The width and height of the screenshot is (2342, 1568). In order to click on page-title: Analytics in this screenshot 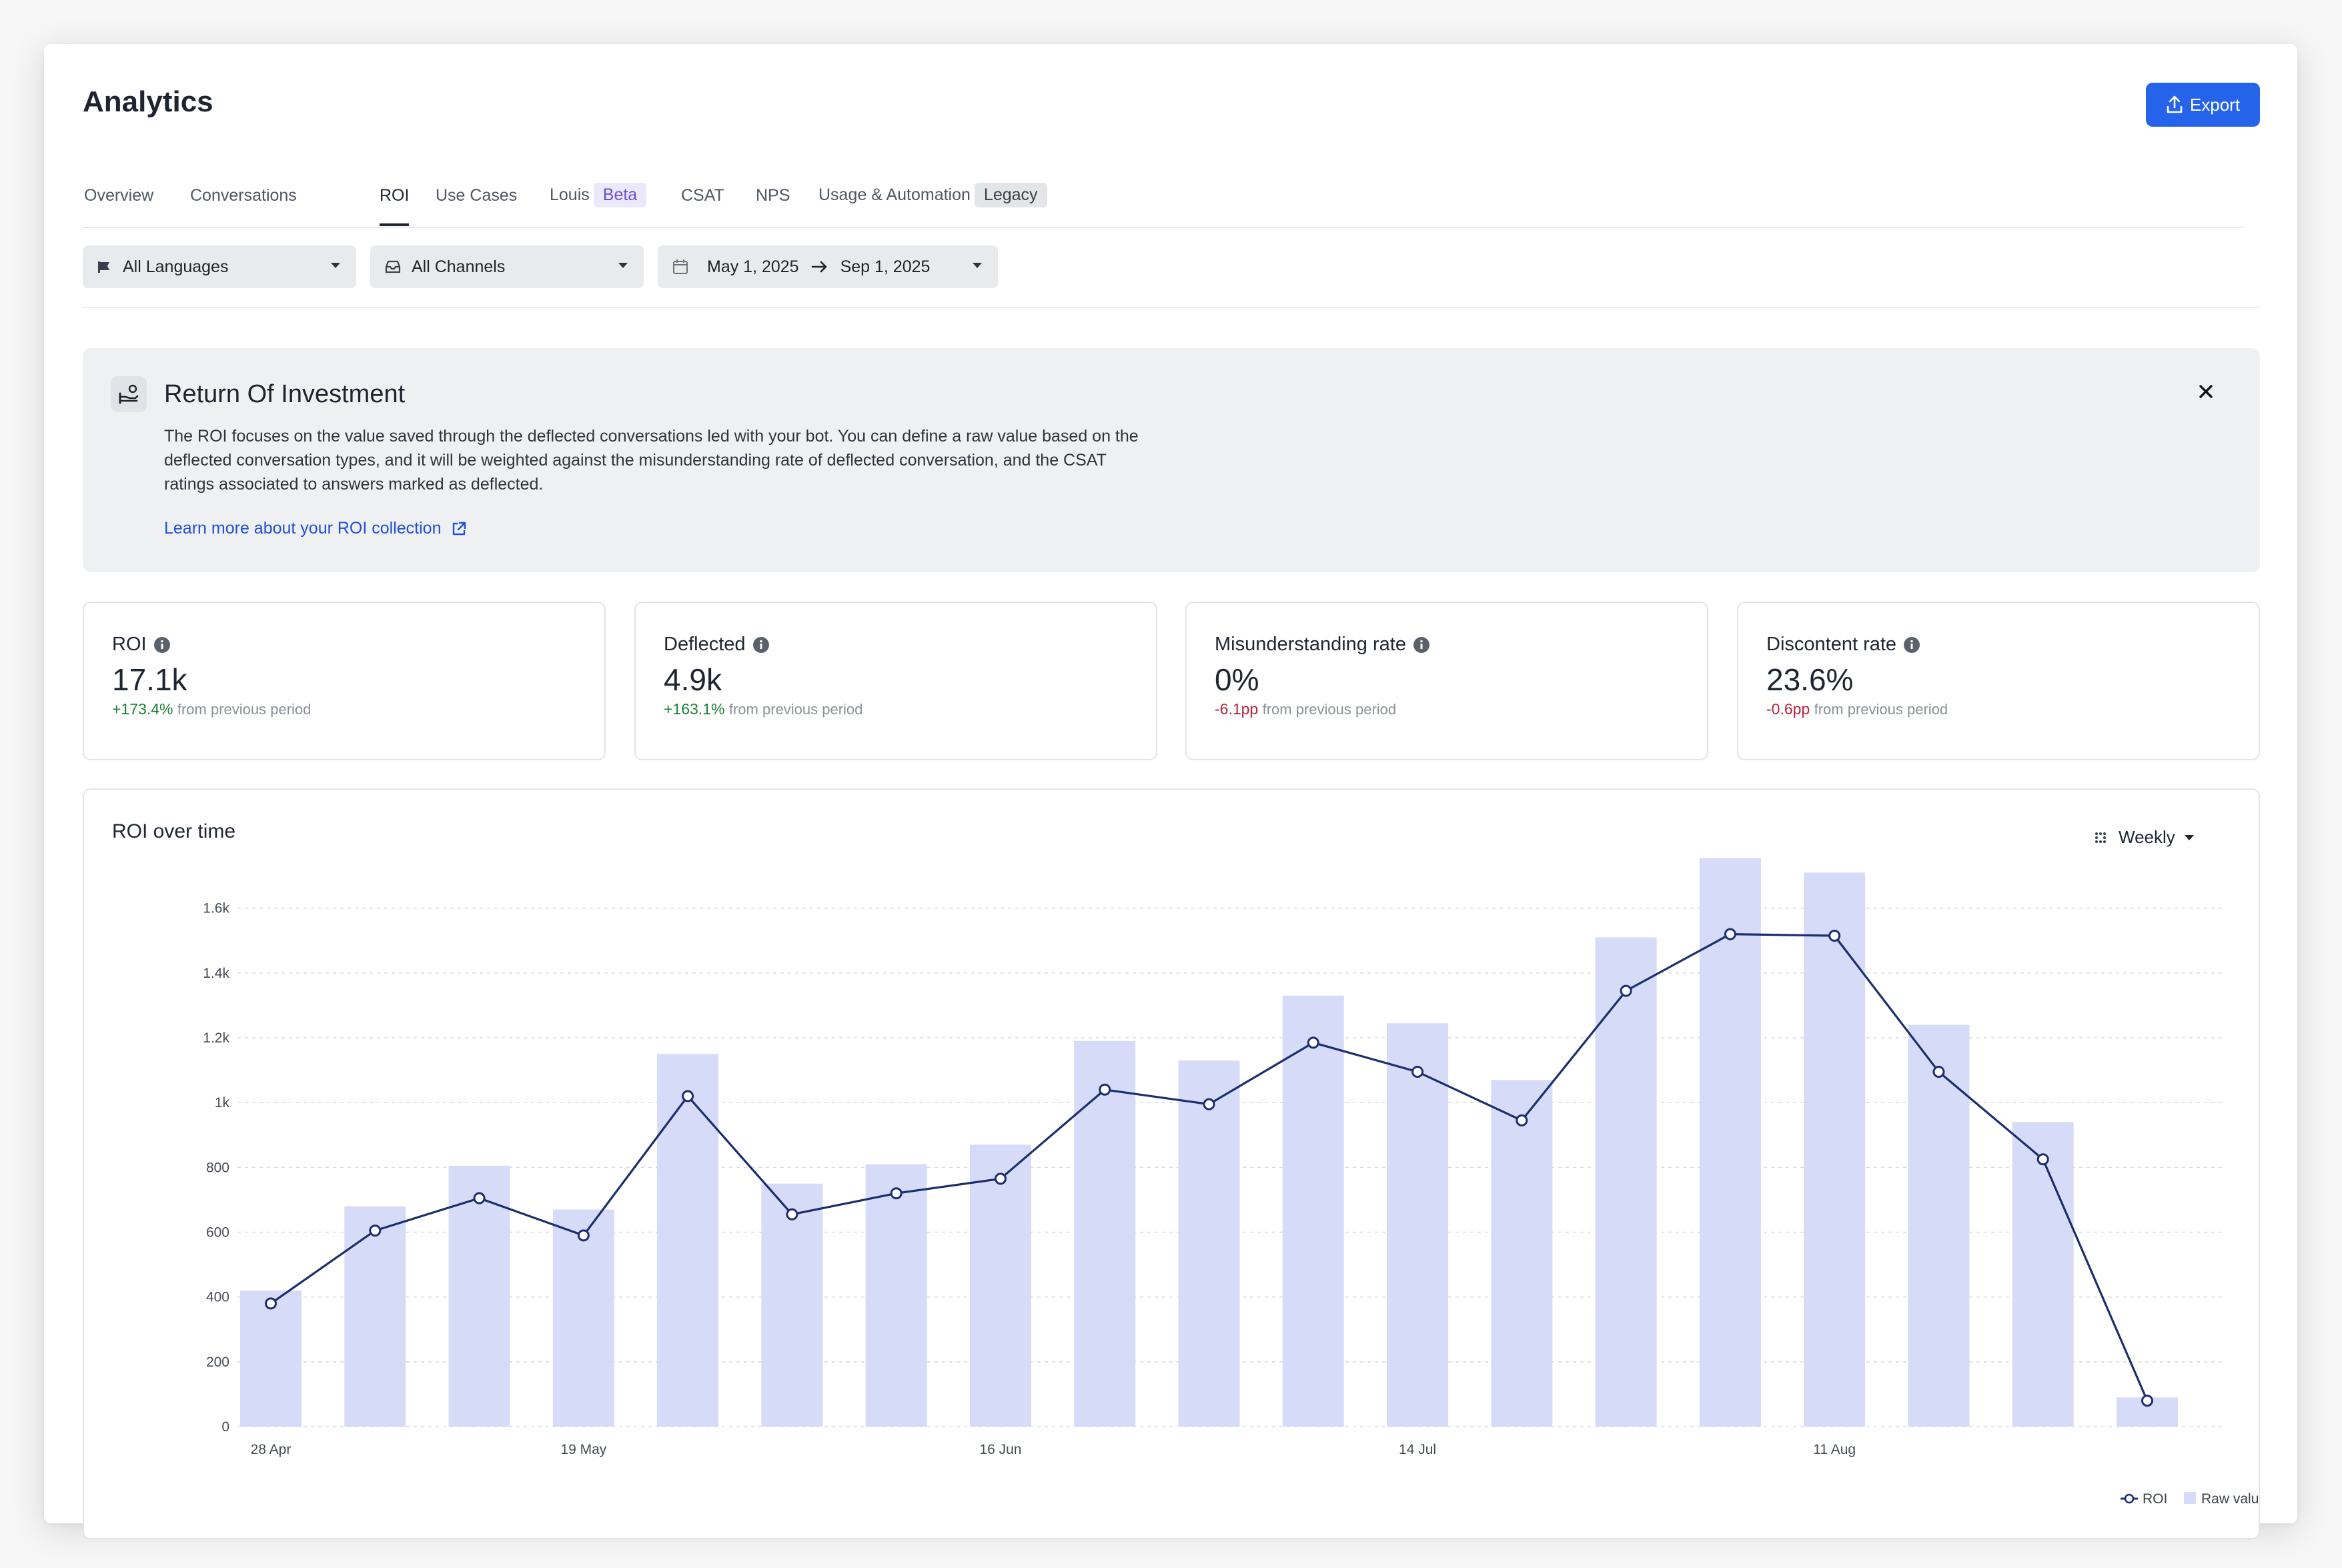, I will do `click(148, 102)`.